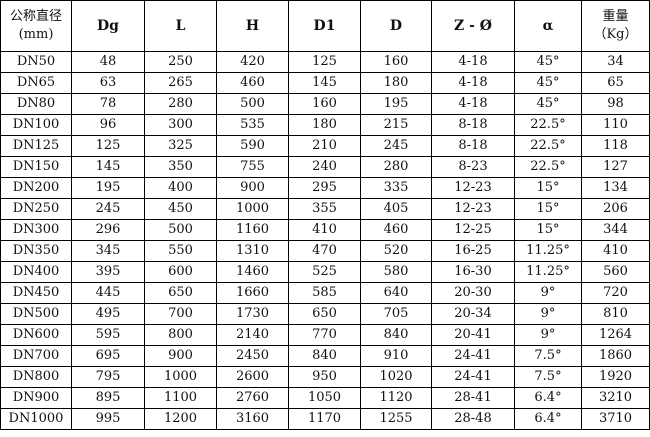 Image resolution: width=650 pixels, height=437 pixels. What do you see at coordinates (108, 83) in the screenshot?
I see `table-cell: 63` at bounding box center [108, 83].